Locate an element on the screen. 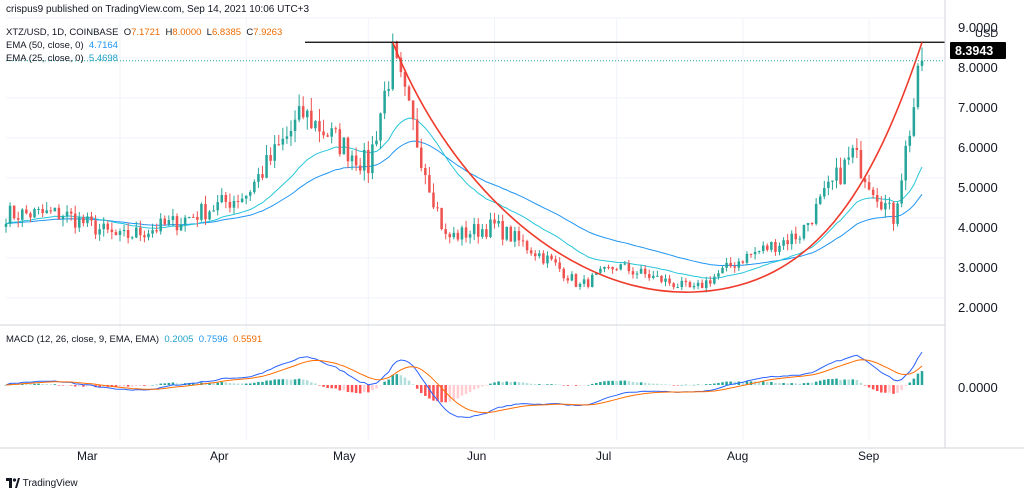 This screenshot has width=1024, height=501. signal-line is located at coordinates (464, 386).